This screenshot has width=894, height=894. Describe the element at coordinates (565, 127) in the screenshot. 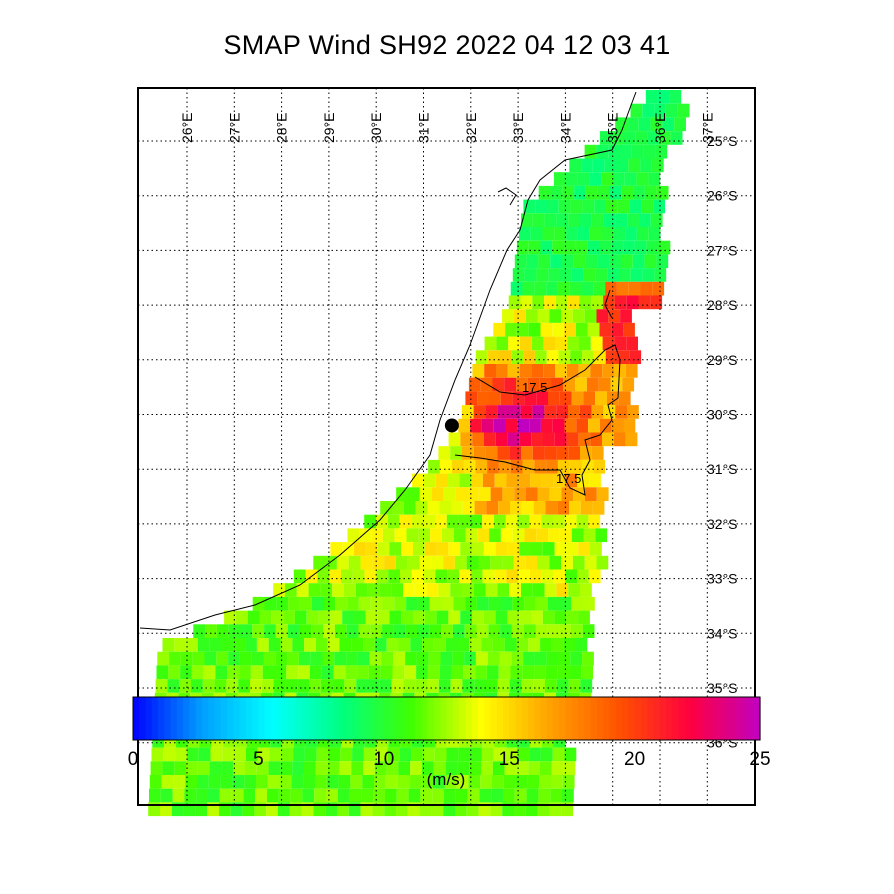

I see `longitude-label: 34°E` at that location.